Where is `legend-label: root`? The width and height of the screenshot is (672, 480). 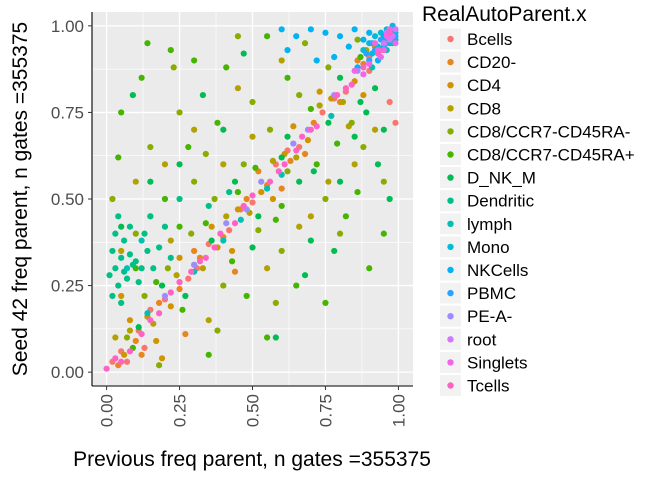
legend-label: root is located at coordinates (482, 339).